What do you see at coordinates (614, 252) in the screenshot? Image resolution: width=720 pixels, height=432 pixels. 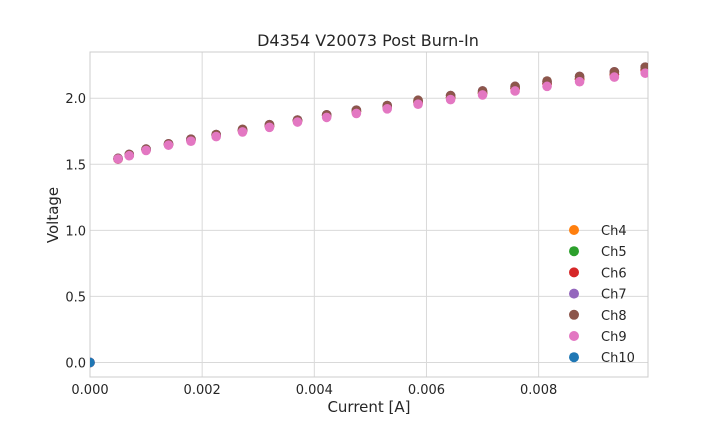 I see `legend-label: Ch5` at bounding box center [614, 252].